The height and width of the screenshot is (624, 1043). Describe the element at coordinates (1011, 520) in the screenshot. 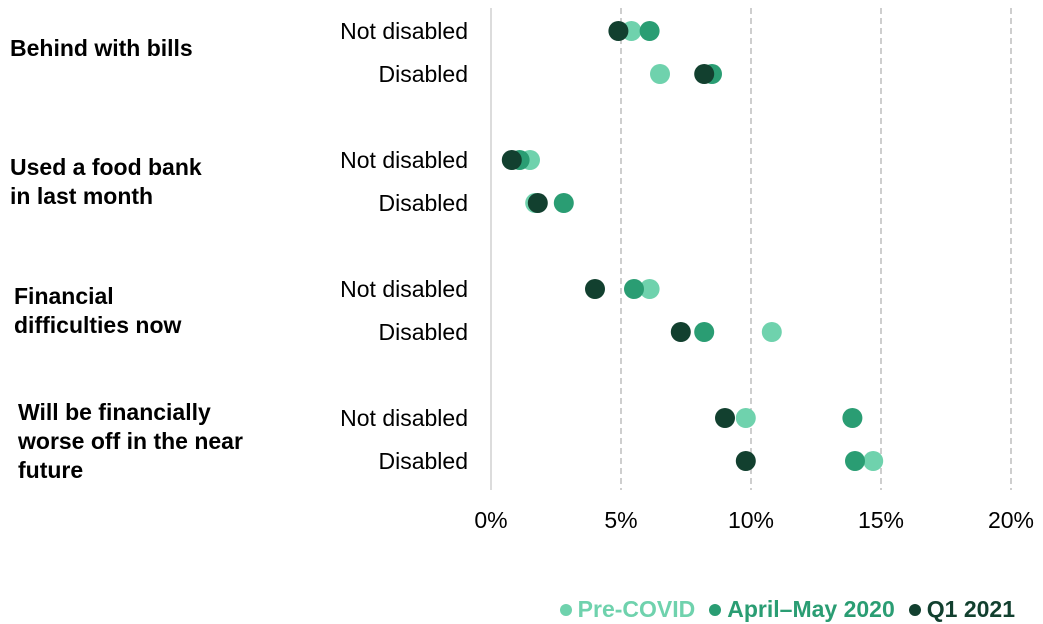

I see `x-tick-label: 20%` at that location.